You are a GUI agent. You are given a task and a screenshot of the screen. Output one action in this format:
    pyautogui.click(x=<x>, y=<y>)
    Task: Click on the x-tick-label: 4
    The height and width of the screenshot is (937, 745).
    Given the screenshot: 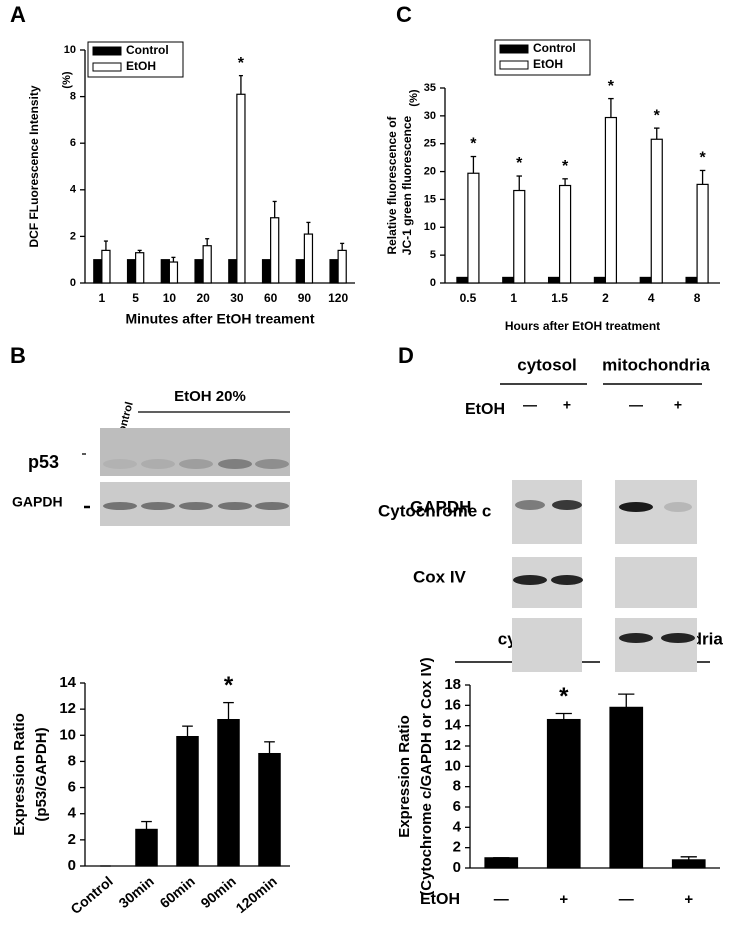 What is the action you would take?
    pyautogui.click(x=651, y=298)
    